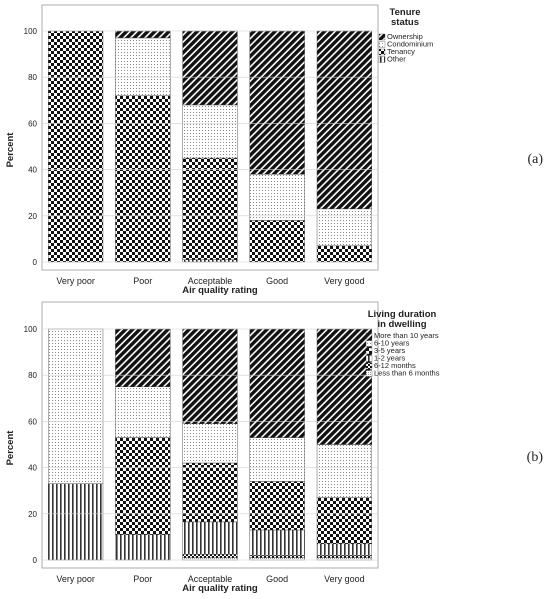 The height and width of the screenshot is (599, 550). I want to click on panel-a-y-tick-label: 100, so click(31, 31).